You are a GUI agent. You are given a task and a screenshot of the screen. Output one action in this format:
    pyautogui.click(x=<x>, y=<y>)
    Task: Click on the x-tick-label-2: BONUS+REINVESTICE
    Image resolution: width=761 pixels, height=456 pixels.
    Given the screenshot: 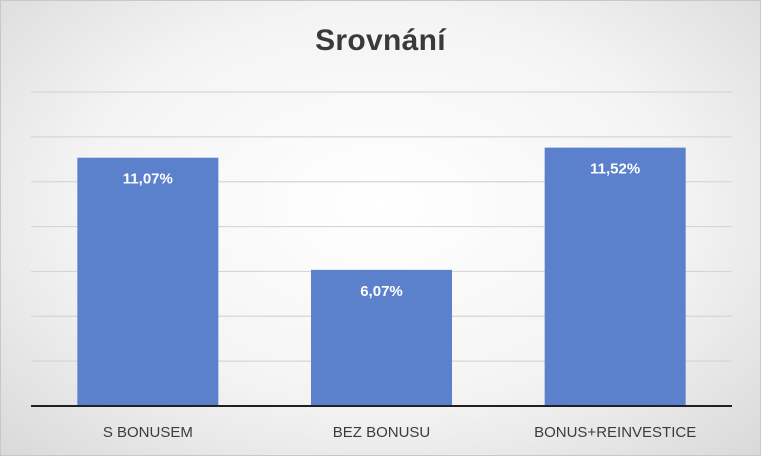 What is the action you would take?
    pyautogui.click(x=615, y=432)
    